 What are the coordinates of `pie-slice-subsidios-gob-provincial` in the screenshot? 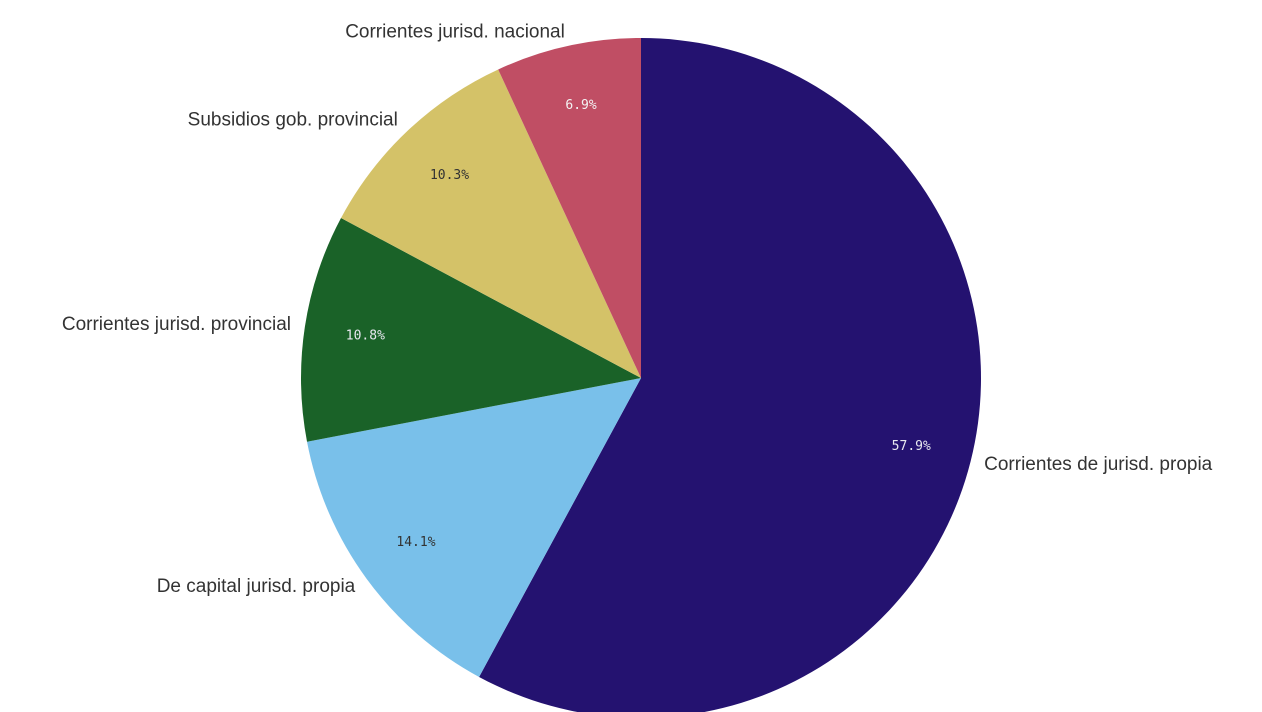 It's located at (491, 224).